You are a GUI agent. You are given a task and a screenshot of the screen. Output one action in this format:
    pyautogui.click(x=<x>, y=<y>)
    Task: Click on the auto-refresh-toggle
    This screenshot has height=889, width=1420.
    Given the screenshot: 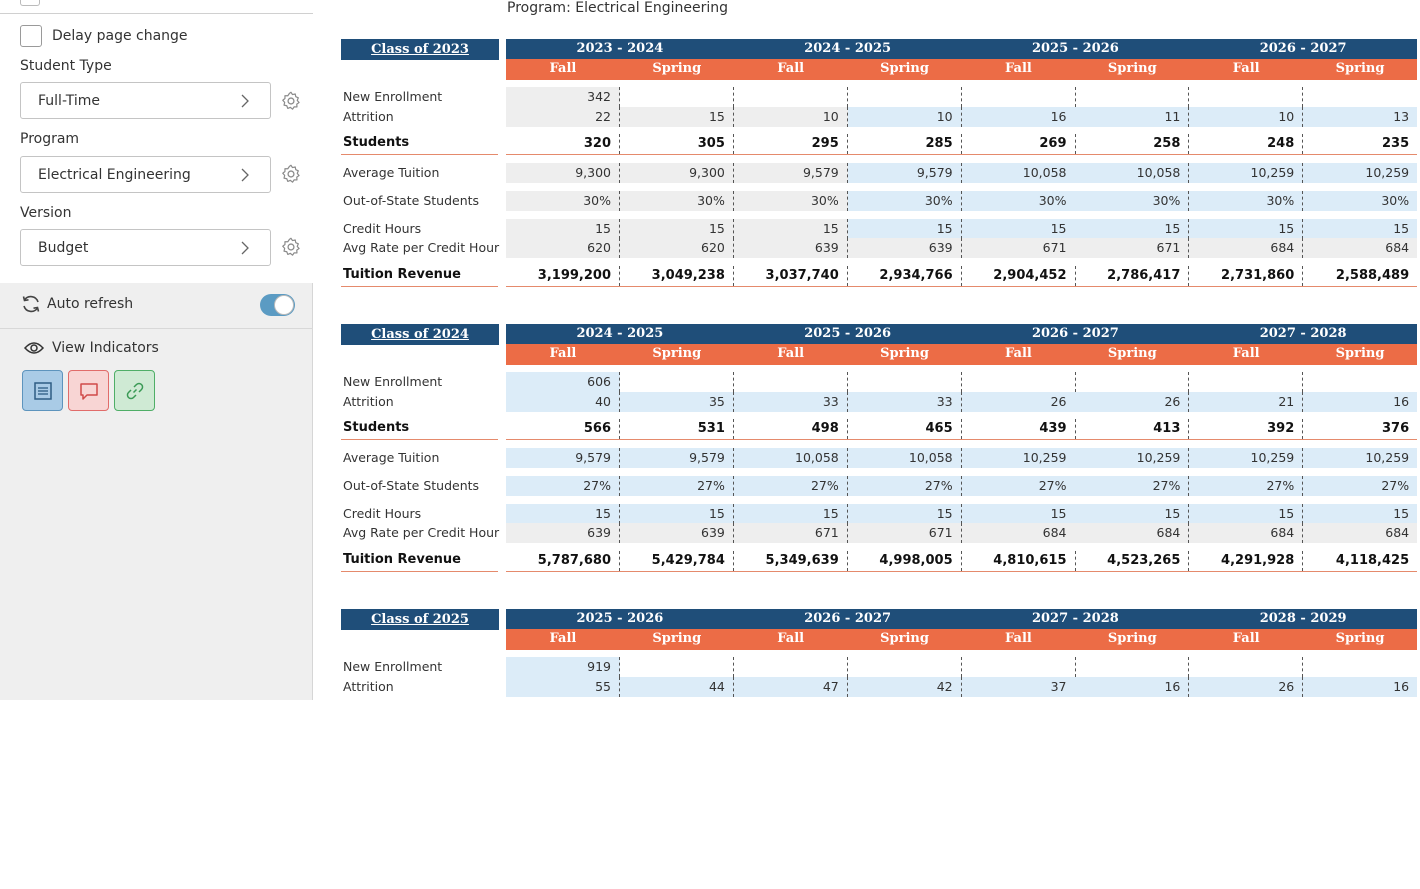 What is the action you would take?
    pyautogui.click(x=277, y=305)
    